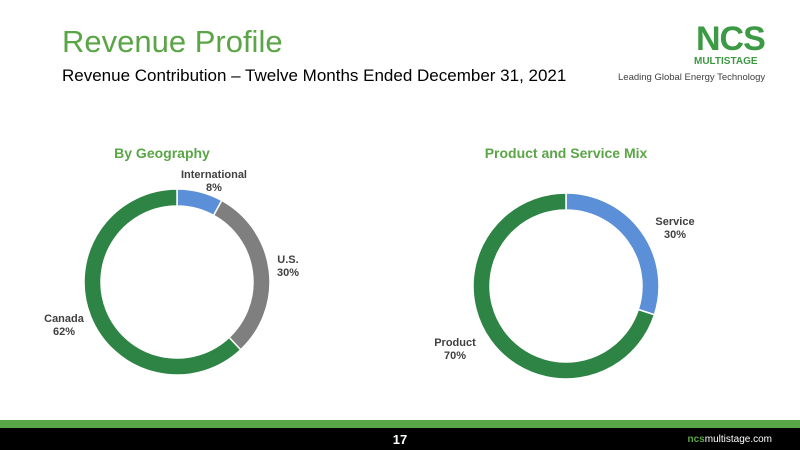 This screenshot has width=800, height=450. Describe the element at coordinates (692, 77) in the screenshot. I see `logo-tagline: Leading Global Energy Technology` at that location.